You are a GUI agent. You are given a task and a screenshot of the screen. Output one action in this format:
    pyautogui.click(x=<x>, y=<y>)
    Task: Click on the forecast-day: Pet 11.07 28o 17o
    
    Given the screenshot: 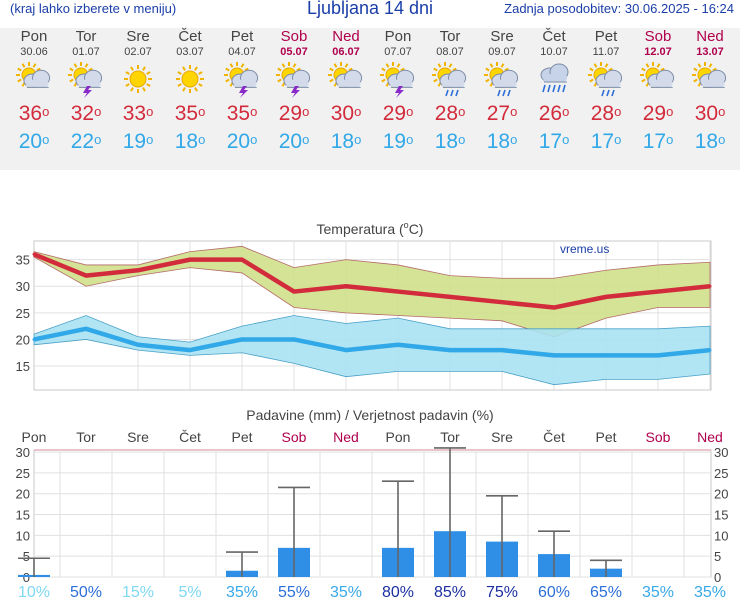 What is the action you would take?
    pyautogui.click(x=606, y=92)
    